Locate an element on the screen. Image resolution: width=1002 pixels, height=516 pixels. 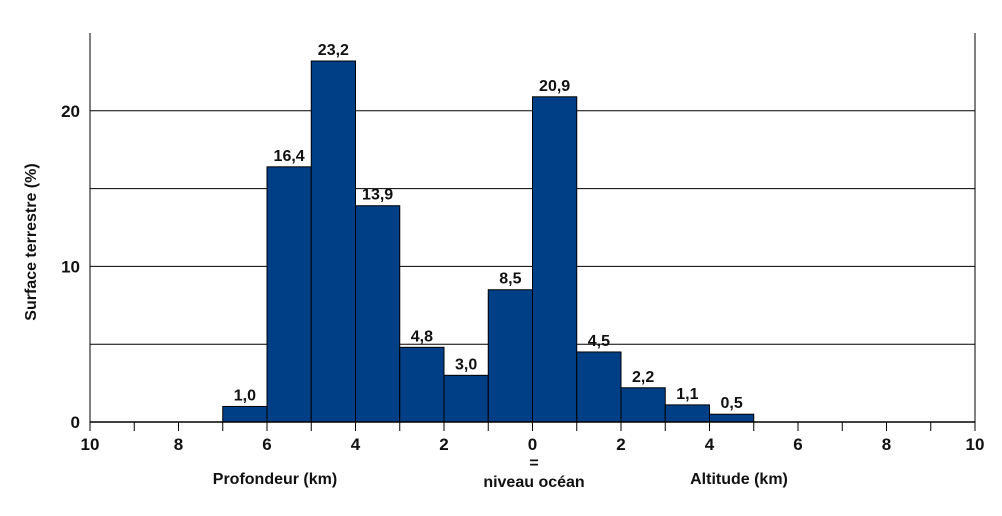
data-label: 1,1 is located at coordinates (687, 394).